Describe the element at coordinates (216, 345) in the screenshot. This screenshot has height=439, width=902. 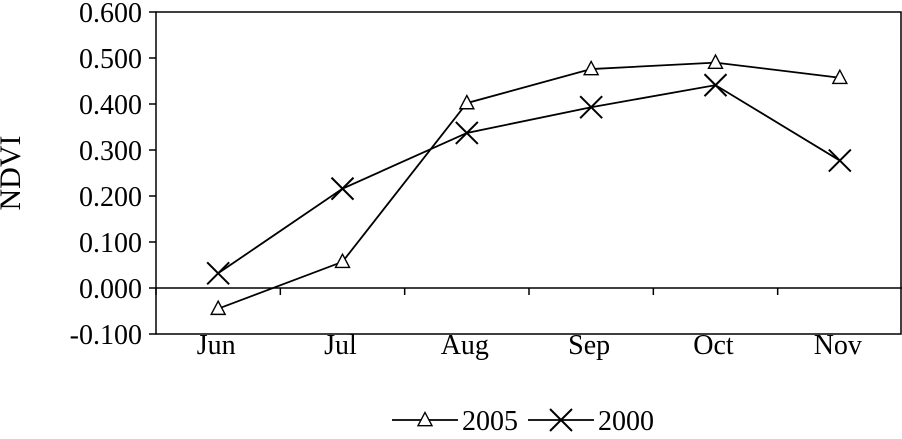
I see `x-tick-label: Jun` at that location.